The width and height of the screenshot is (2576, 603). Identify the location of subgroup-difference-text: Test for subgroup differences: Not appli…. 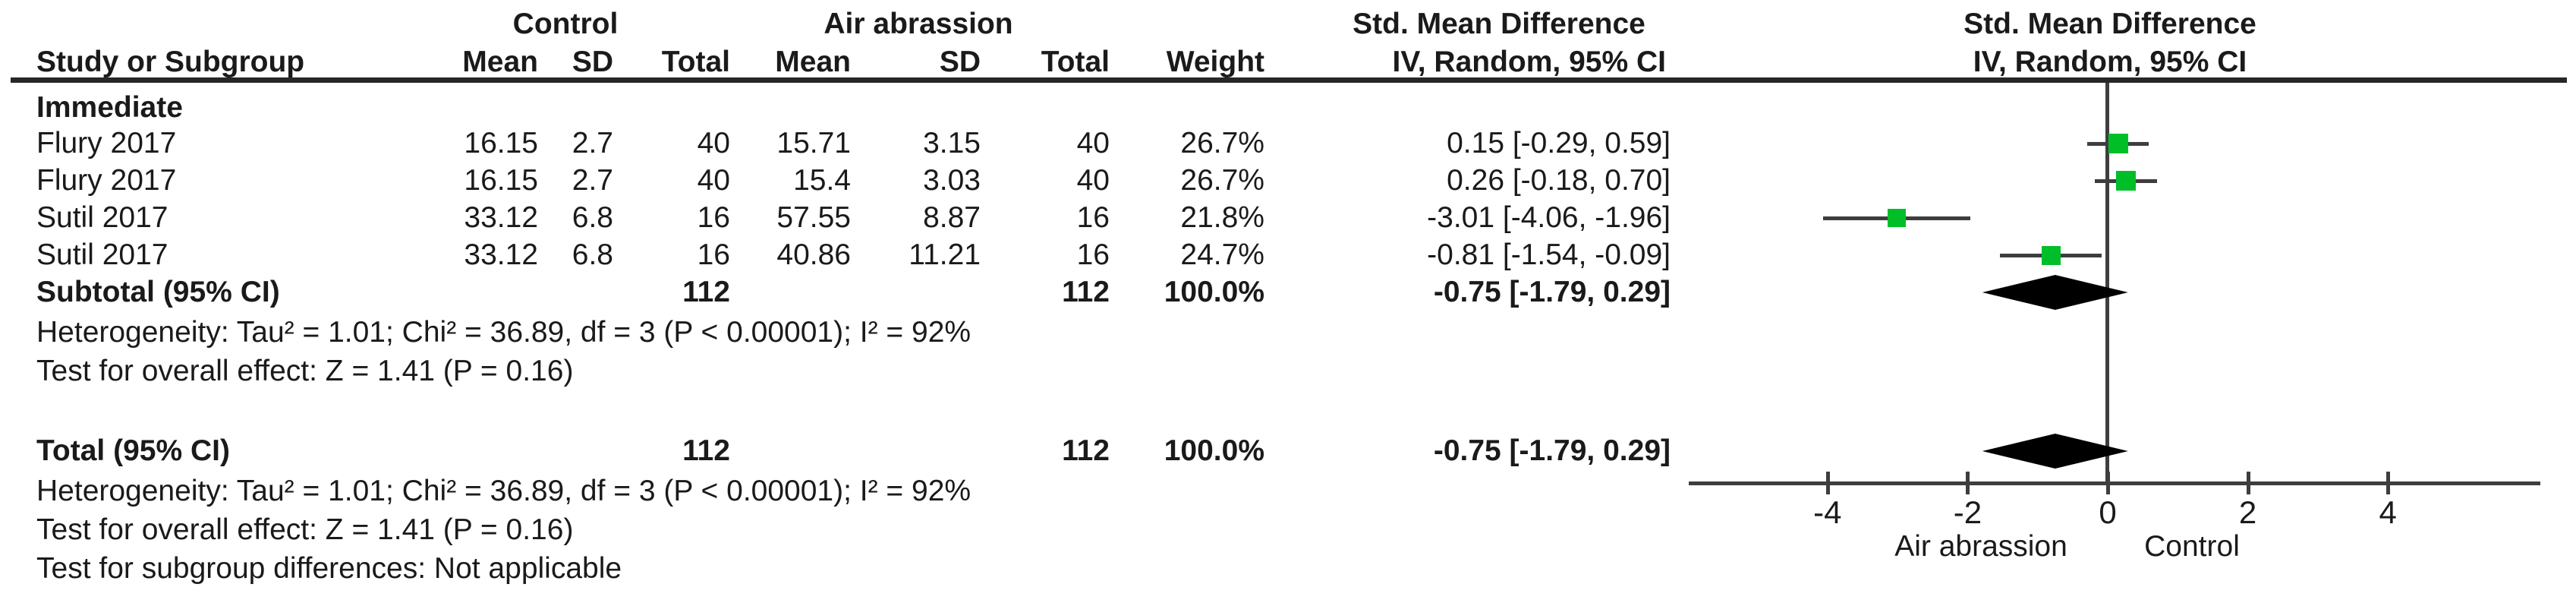
(329, 568).